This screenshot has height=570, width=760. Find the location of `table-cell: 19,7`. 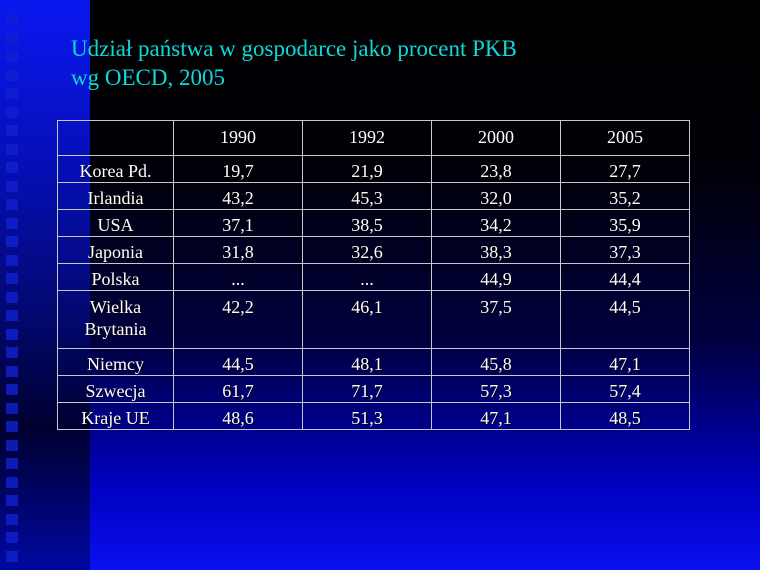

table-cell: 19,7 is located at coordinates (238, 169).